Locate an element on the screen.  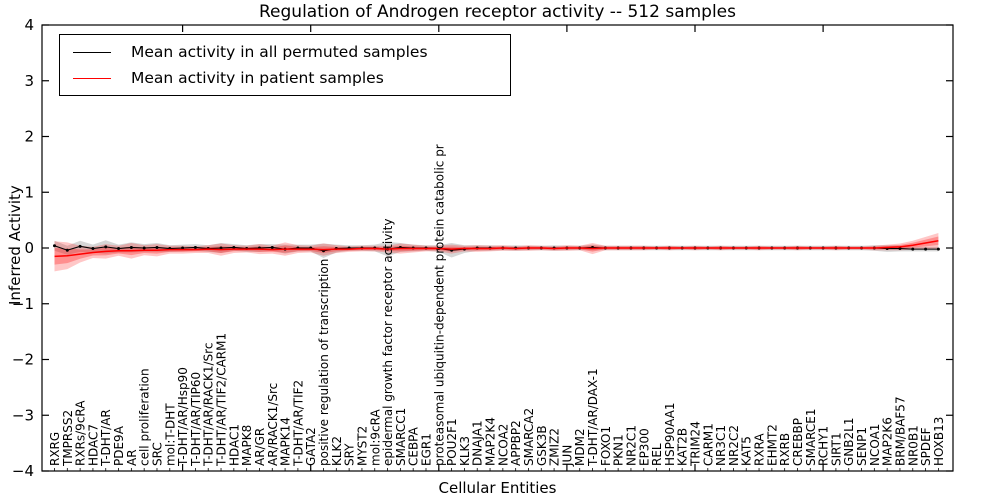
x-tick-label: SIRT1 is located at coordinates (836, 449).